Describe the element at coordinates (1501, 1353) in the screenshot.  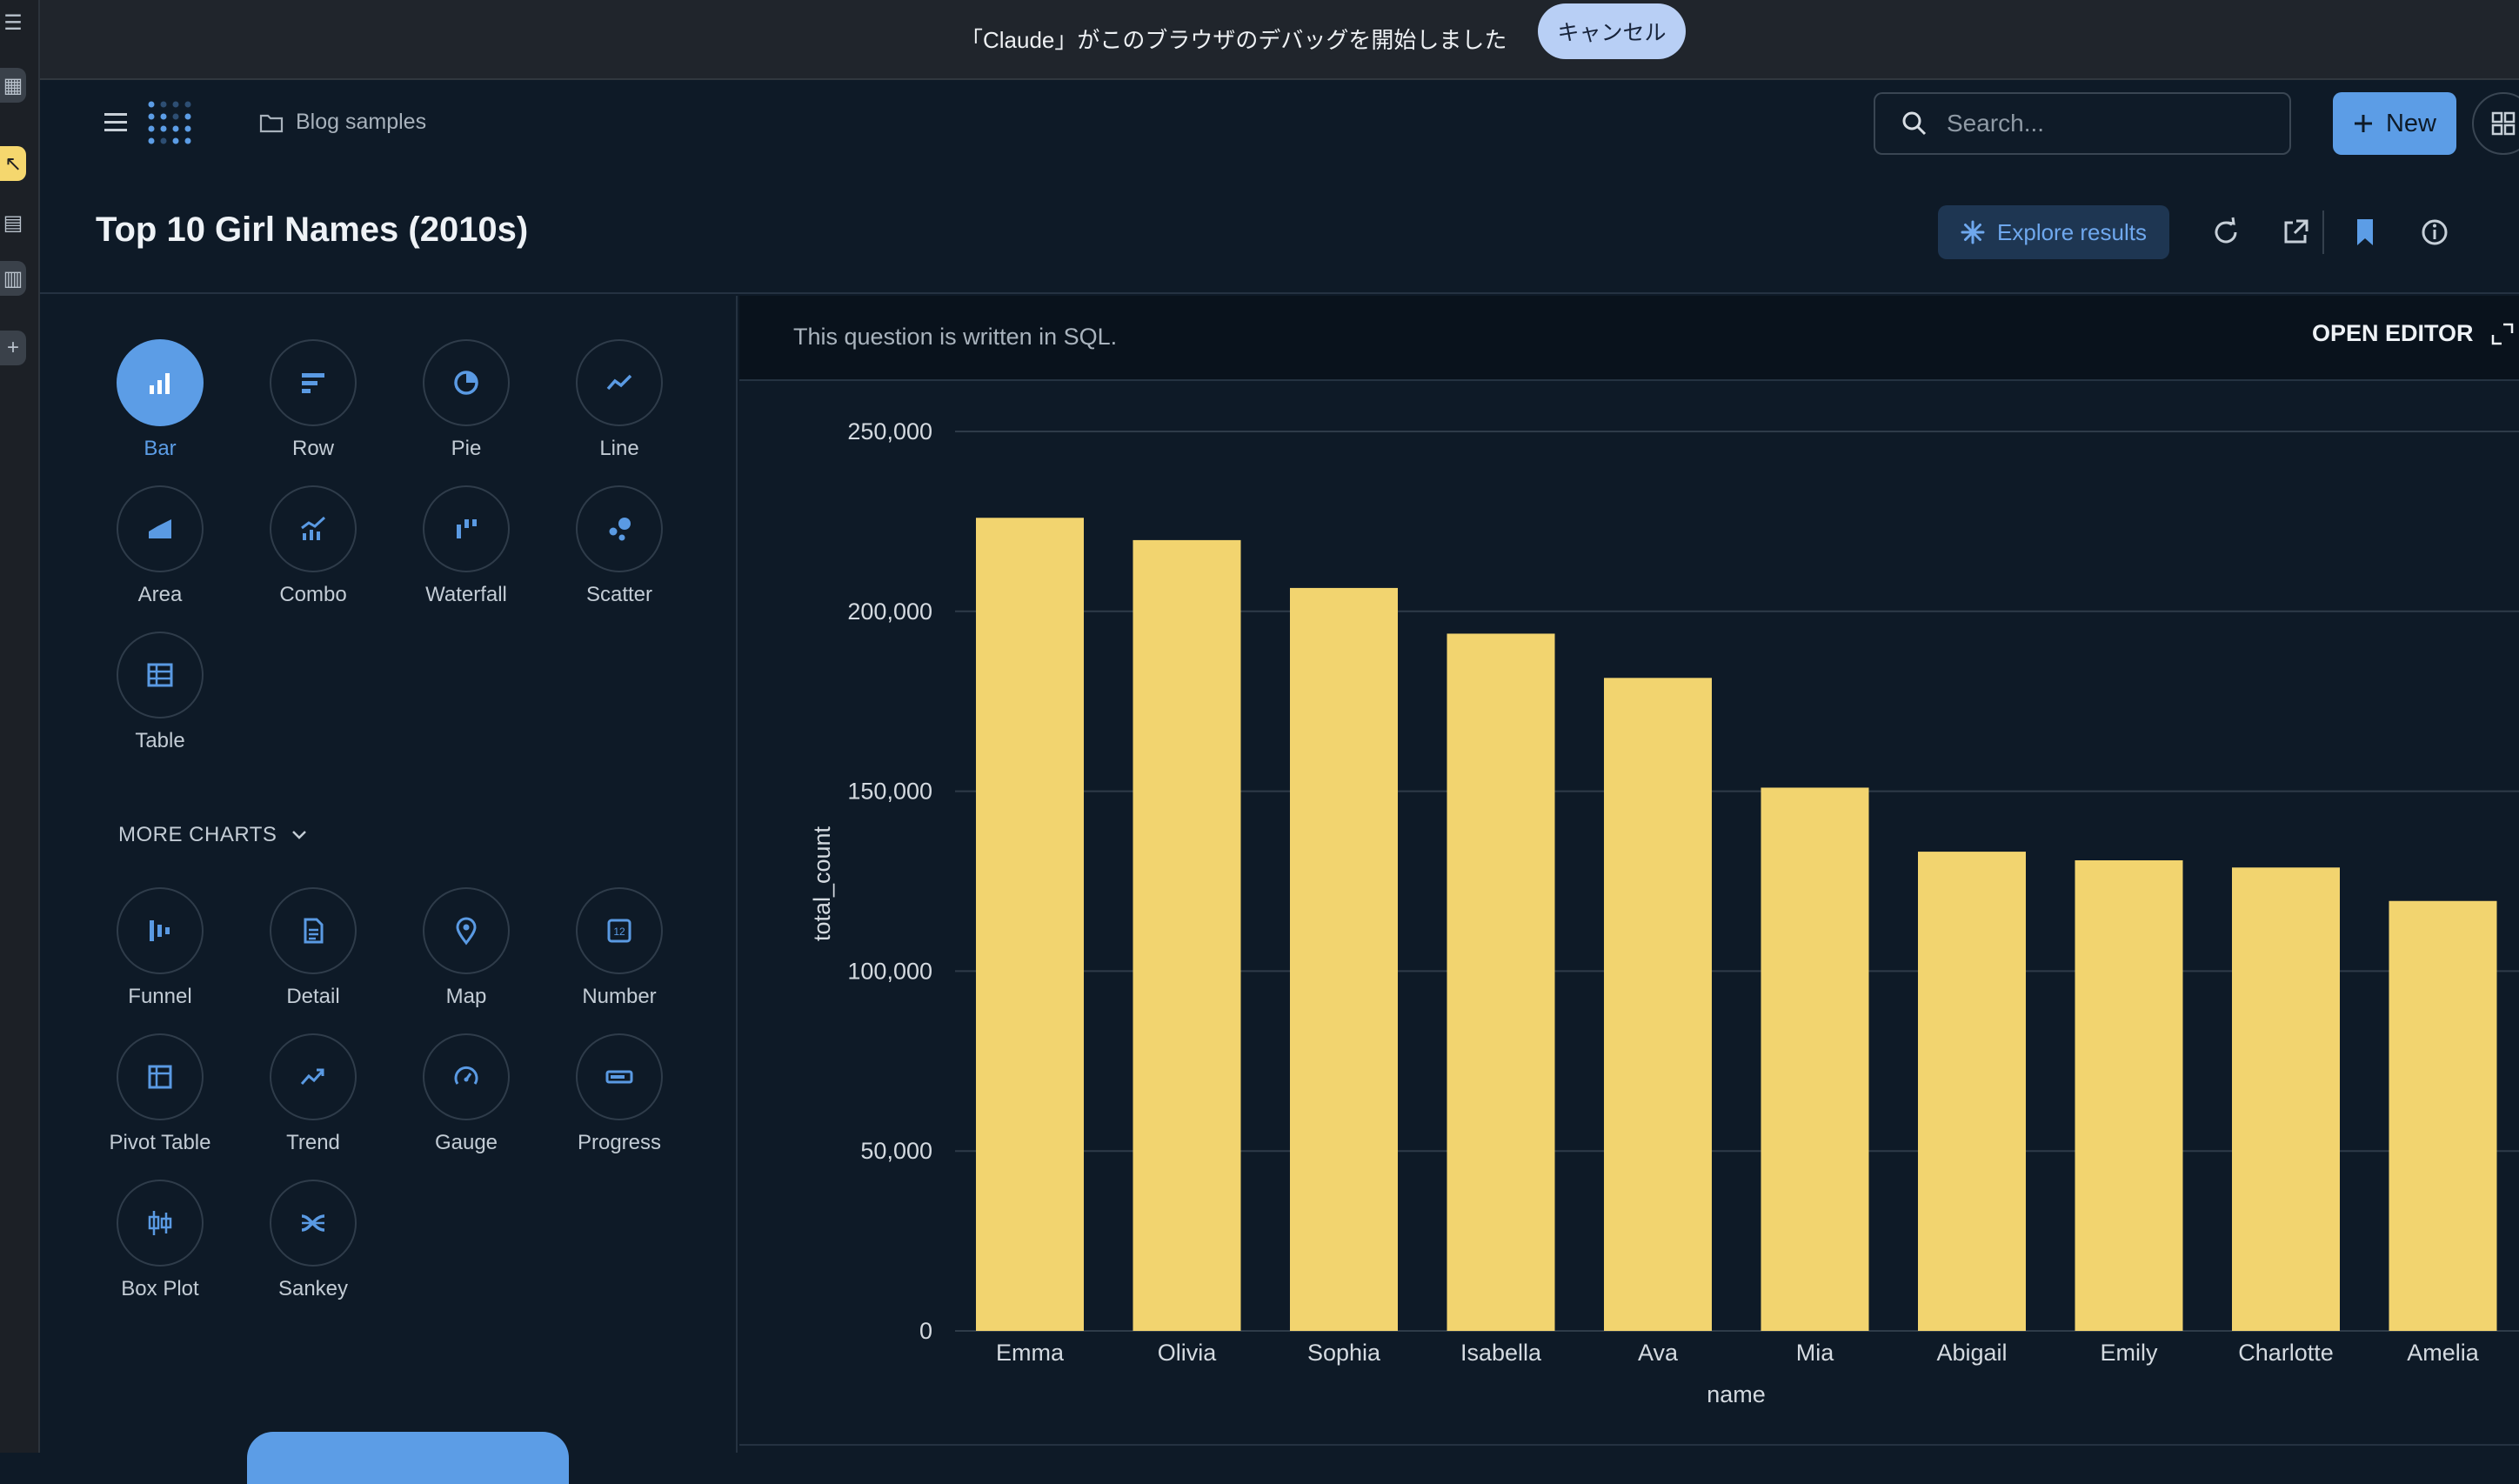
I see `x-tick-label: Isabella` at that location.